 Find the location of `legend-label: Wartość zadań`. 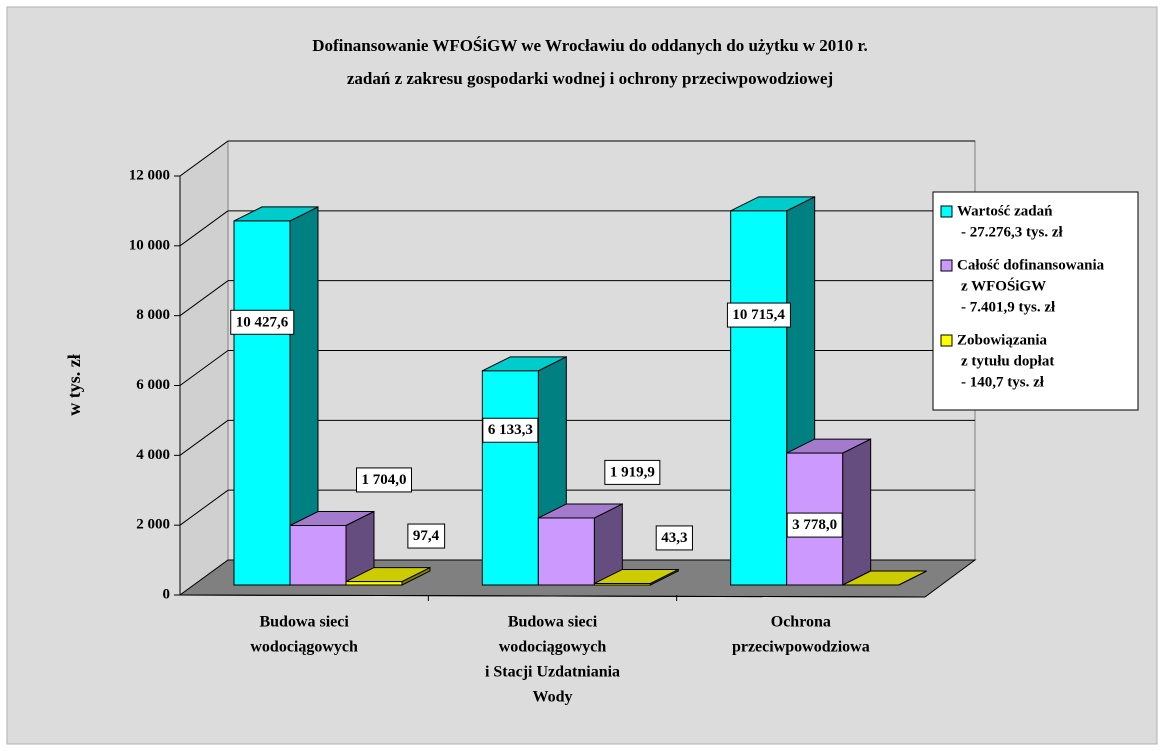

legend-label: Wartość zadań is located at coordinates (1005, 211).